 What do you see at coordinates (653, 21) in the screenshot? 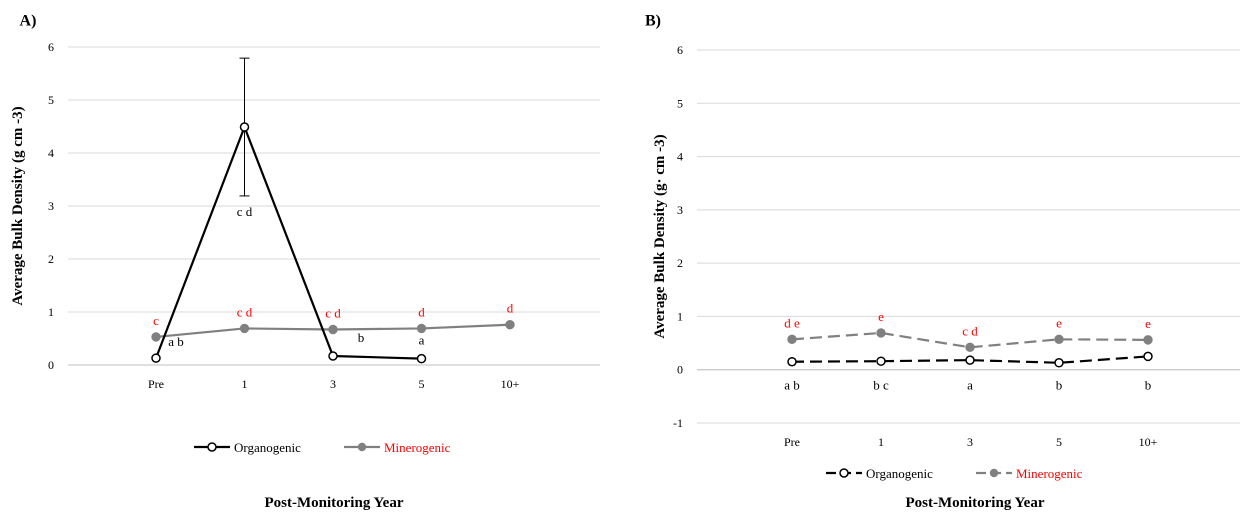
I see `panel-label: B)` at bounding box center [653, 21].